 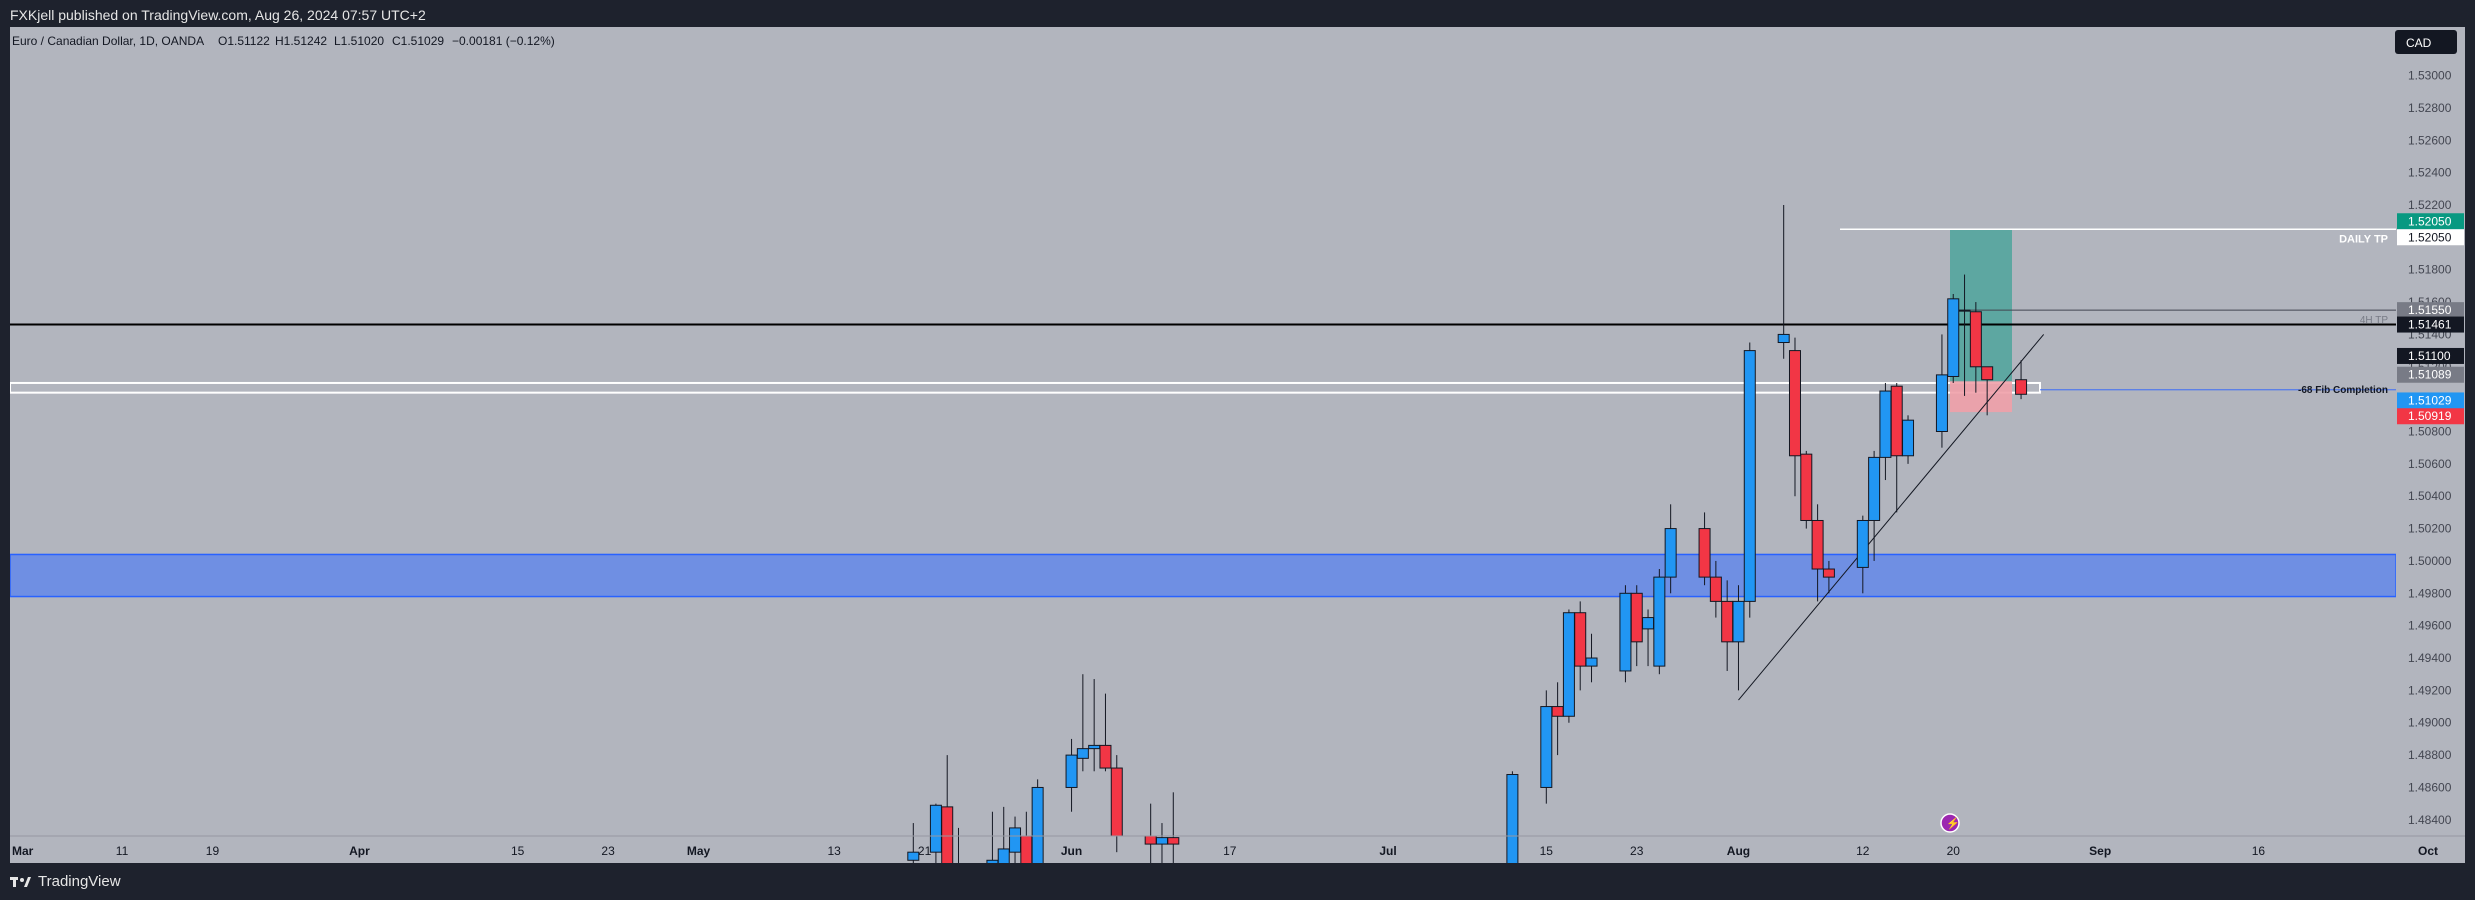 I want to click on time-tick-label: Mar, so click(x=23, y=851).